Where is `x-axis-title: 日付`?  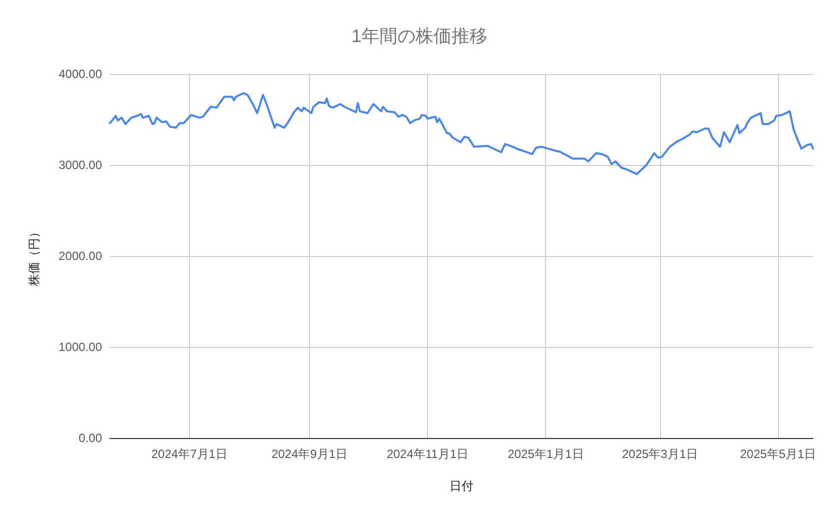
x-axis-title: 日付 is located at coordinates (462, 486).